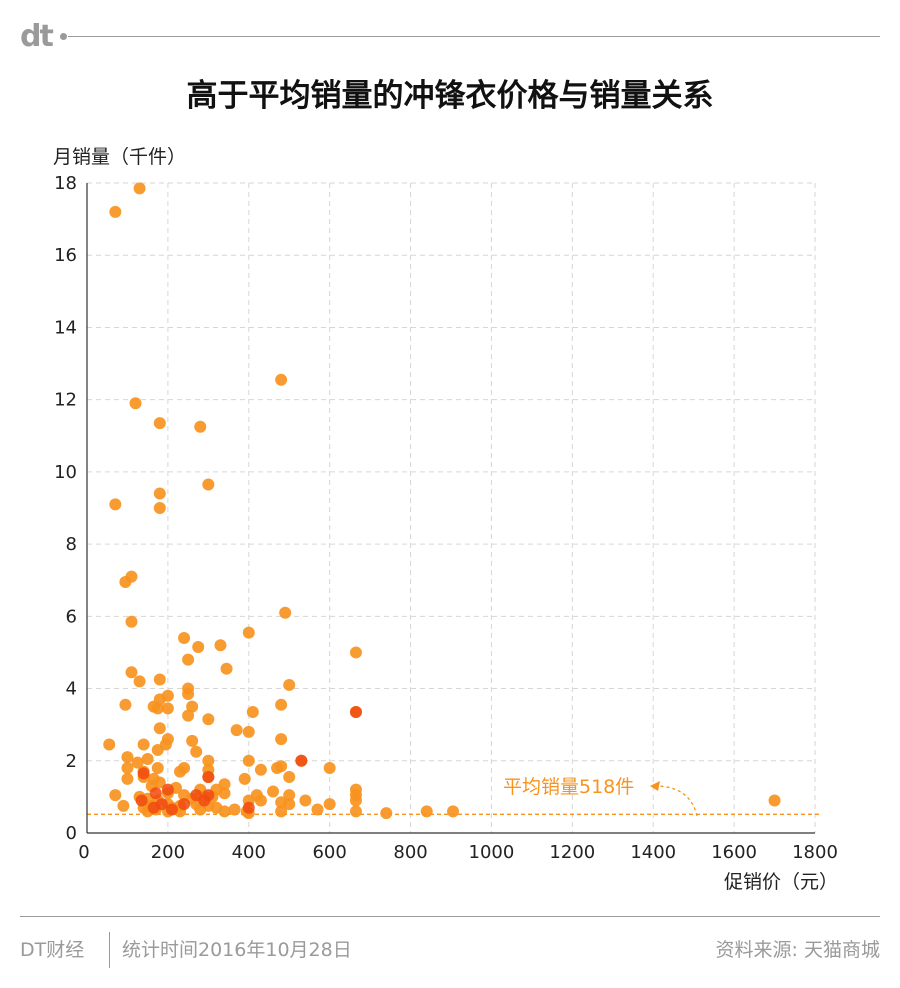 The width and height of the screenshot is (900, 988). I want to click on y-tick-label: 16, so click(65, 255).